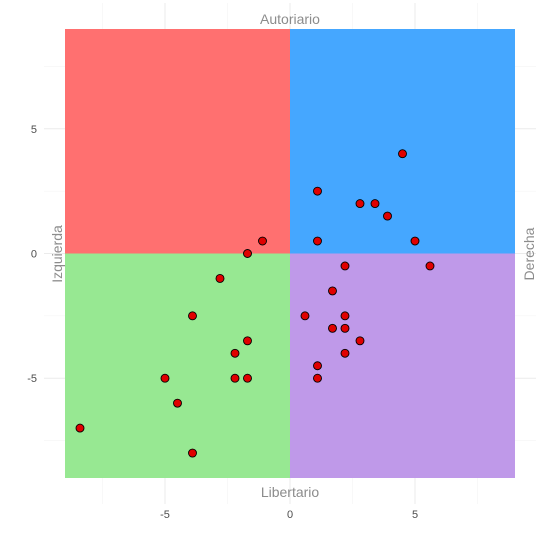  Describe the element at coordinates (290, 515) in the screenshot. I see `x-tick-label: 0` at that location.